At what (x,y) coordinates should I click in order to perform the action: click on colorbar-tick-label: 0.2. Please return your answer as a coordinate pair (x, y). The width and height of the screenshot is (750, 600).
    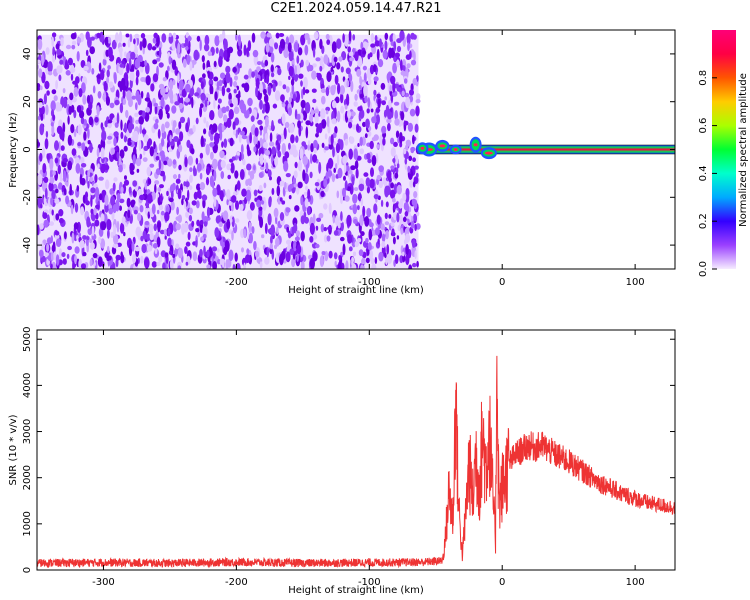
    Looking at the image, I should click on (703, 221).